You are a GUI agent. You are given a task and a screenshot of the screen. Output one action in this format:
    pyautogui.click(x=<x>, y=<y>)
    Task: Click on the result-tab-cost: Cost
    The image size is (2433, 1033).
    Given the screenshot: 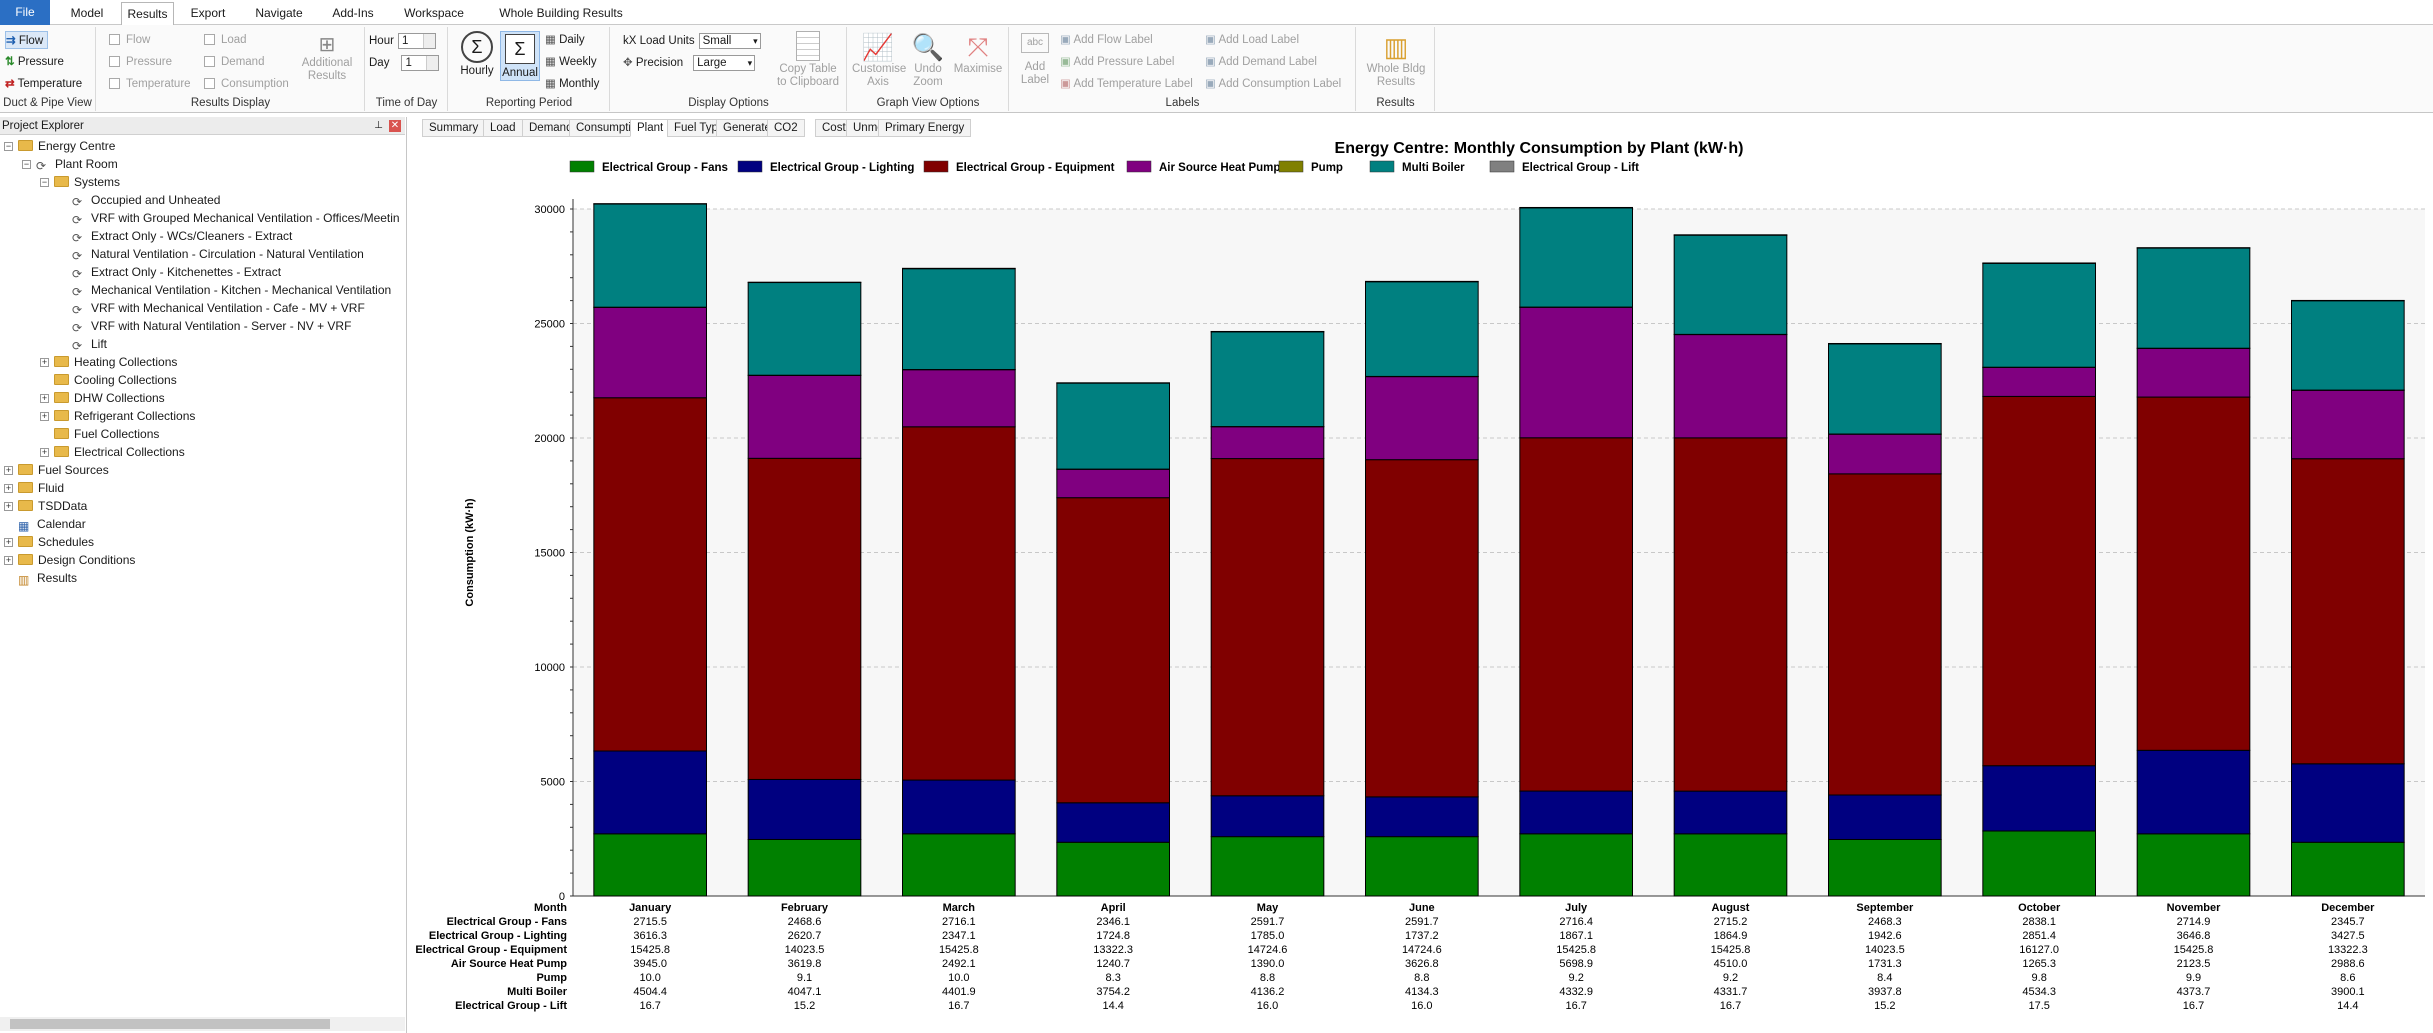 What is the action you would take?
    pyautogui.click(x=834, y=128)
    